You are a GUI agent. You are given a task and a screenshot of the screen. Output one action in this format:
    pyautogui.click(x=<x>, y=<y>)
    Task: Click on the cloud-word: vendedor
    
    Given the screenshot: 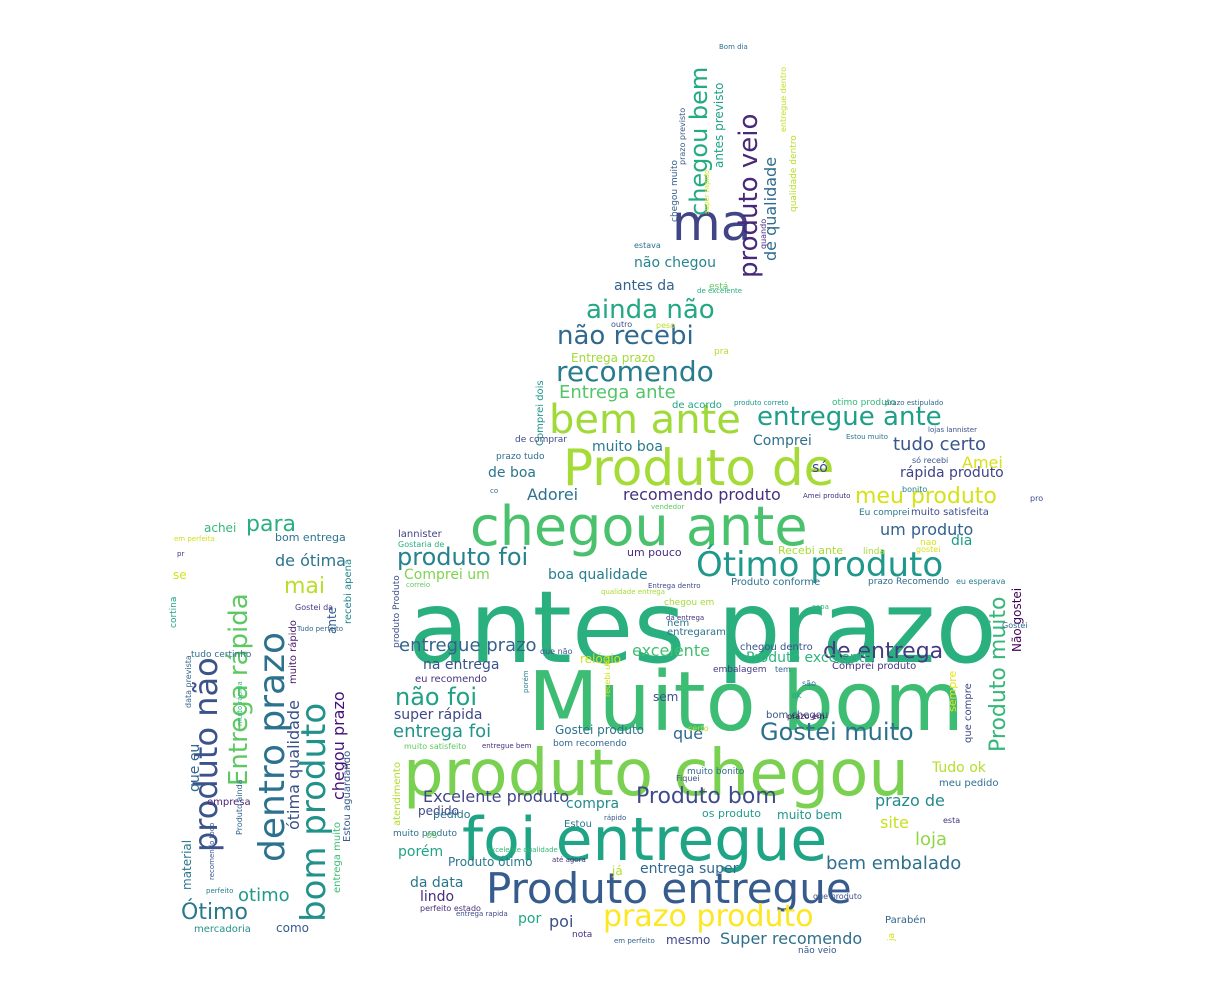 What is the action you would take?
    pyautogui.click(x=668, y=507)
    